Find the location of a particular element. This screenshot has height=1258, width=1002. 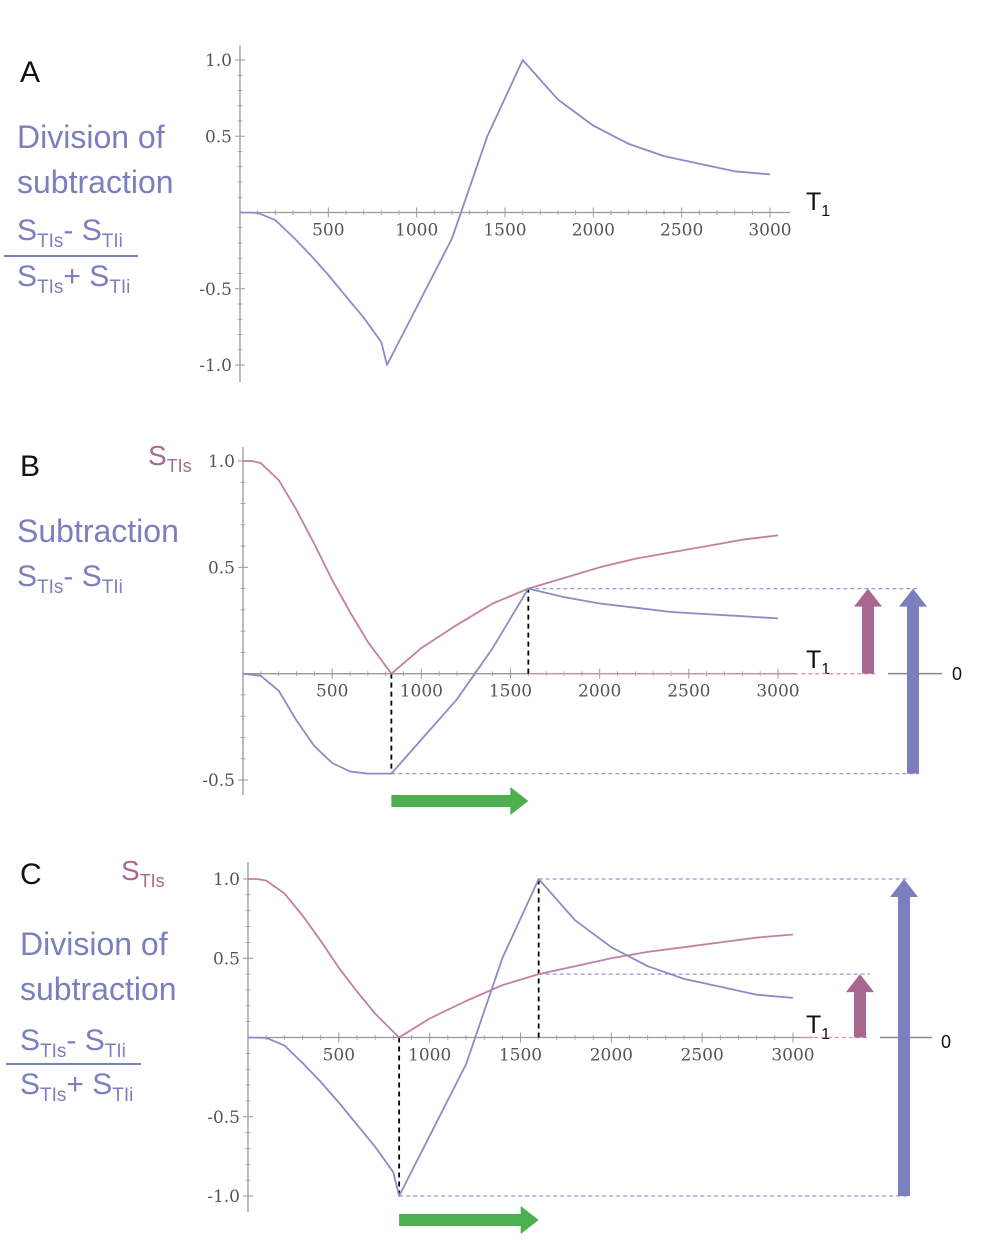

panel-b-series-division is located at coordinates (510, 681).